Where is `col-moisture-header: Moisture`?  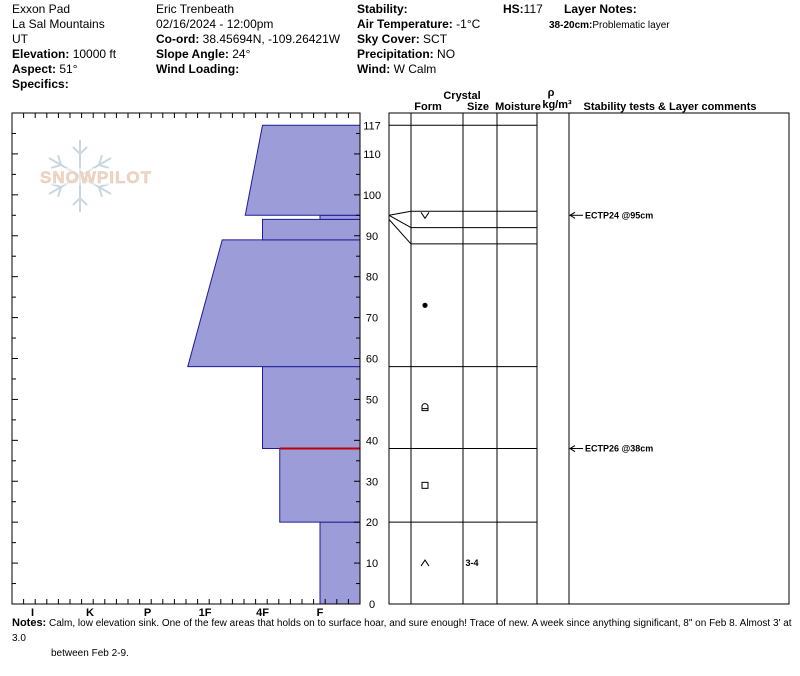 col-moisture-header: Moisture is located at coordinates (518, 107).